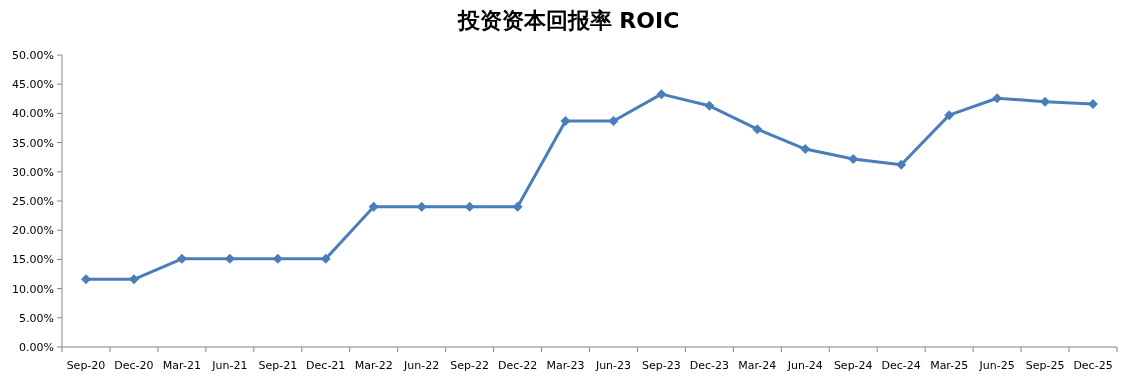  Describe the element at coordinates (565, 365) in the screenshot. I see `x-tick-label: Mar-23` at that location.